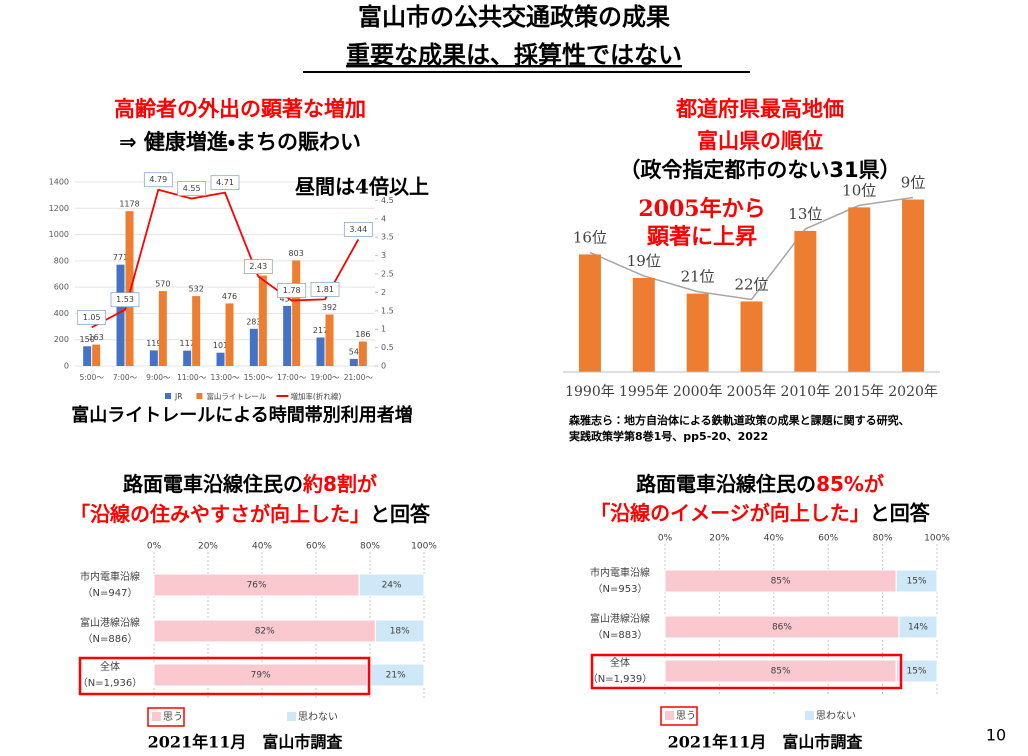  I want to click on value-label: 217, so click(320, 330).